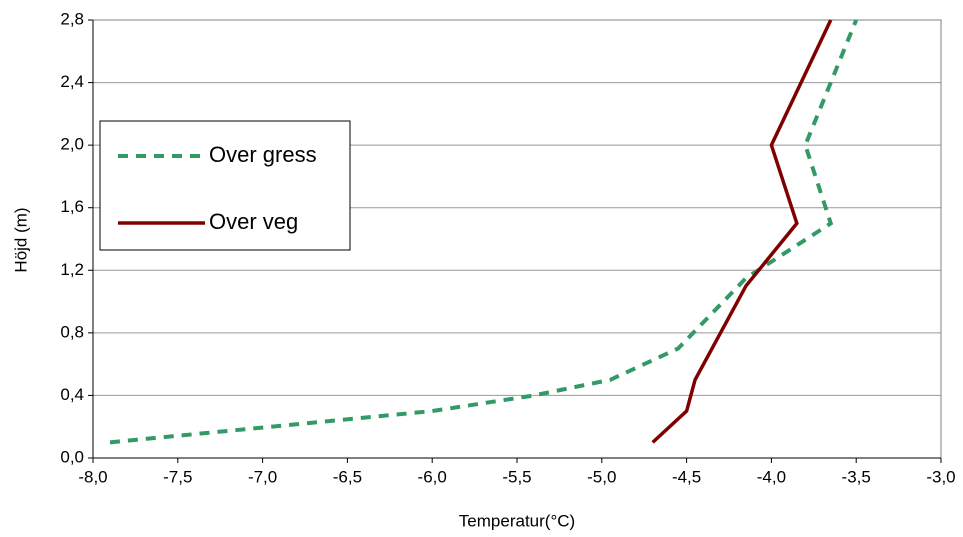 The width and height of the screenshot is (963, 537). I want to click on legend-box, so click(225, 185).